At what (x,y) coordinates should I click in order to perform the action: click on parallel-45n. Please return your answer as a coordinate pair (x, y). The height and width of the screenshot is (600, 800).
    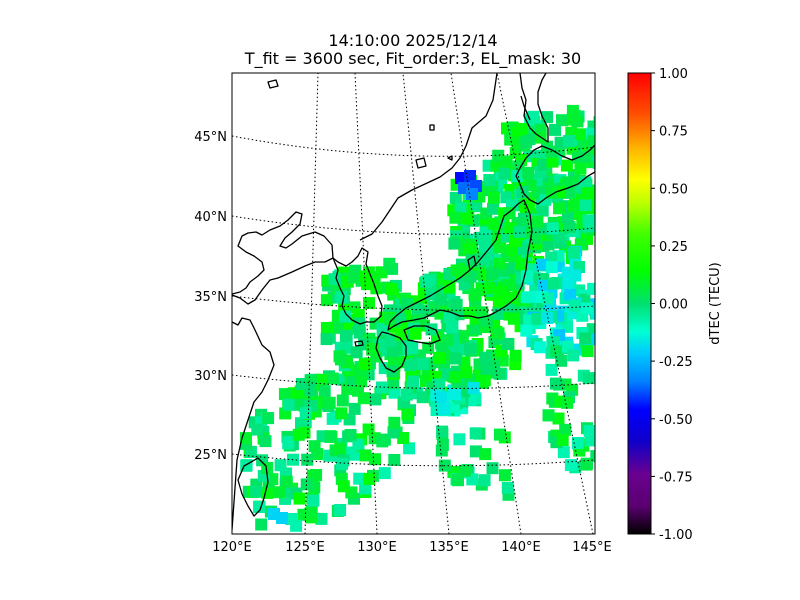
    Looking at the image, I should click on (413, 146).